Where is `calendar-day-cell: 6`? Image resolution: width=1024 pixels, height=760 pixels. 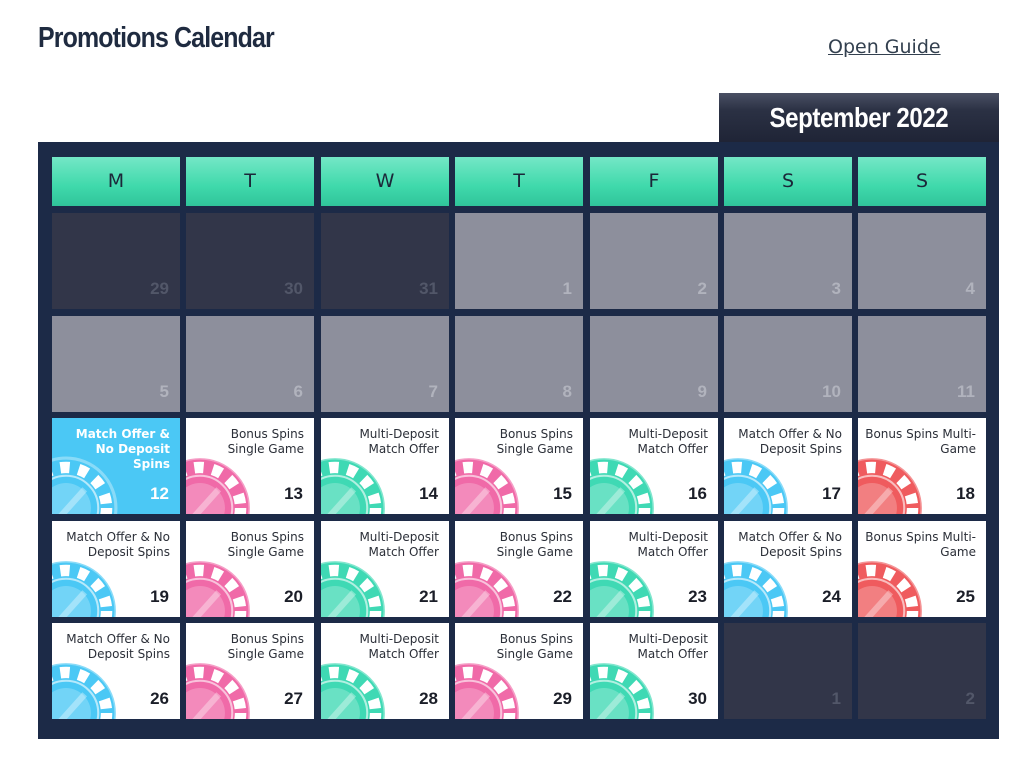 calendar-day-cell: 6 is located at coordinates (250, 364).